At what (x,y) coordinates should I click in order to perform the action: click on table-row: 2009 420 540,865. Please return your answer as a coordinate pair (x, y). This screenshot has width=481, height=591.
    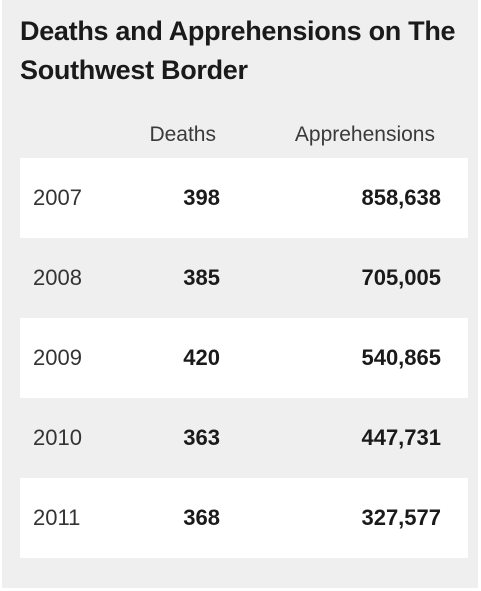
    Looking at the image, I should click on (244, 358).